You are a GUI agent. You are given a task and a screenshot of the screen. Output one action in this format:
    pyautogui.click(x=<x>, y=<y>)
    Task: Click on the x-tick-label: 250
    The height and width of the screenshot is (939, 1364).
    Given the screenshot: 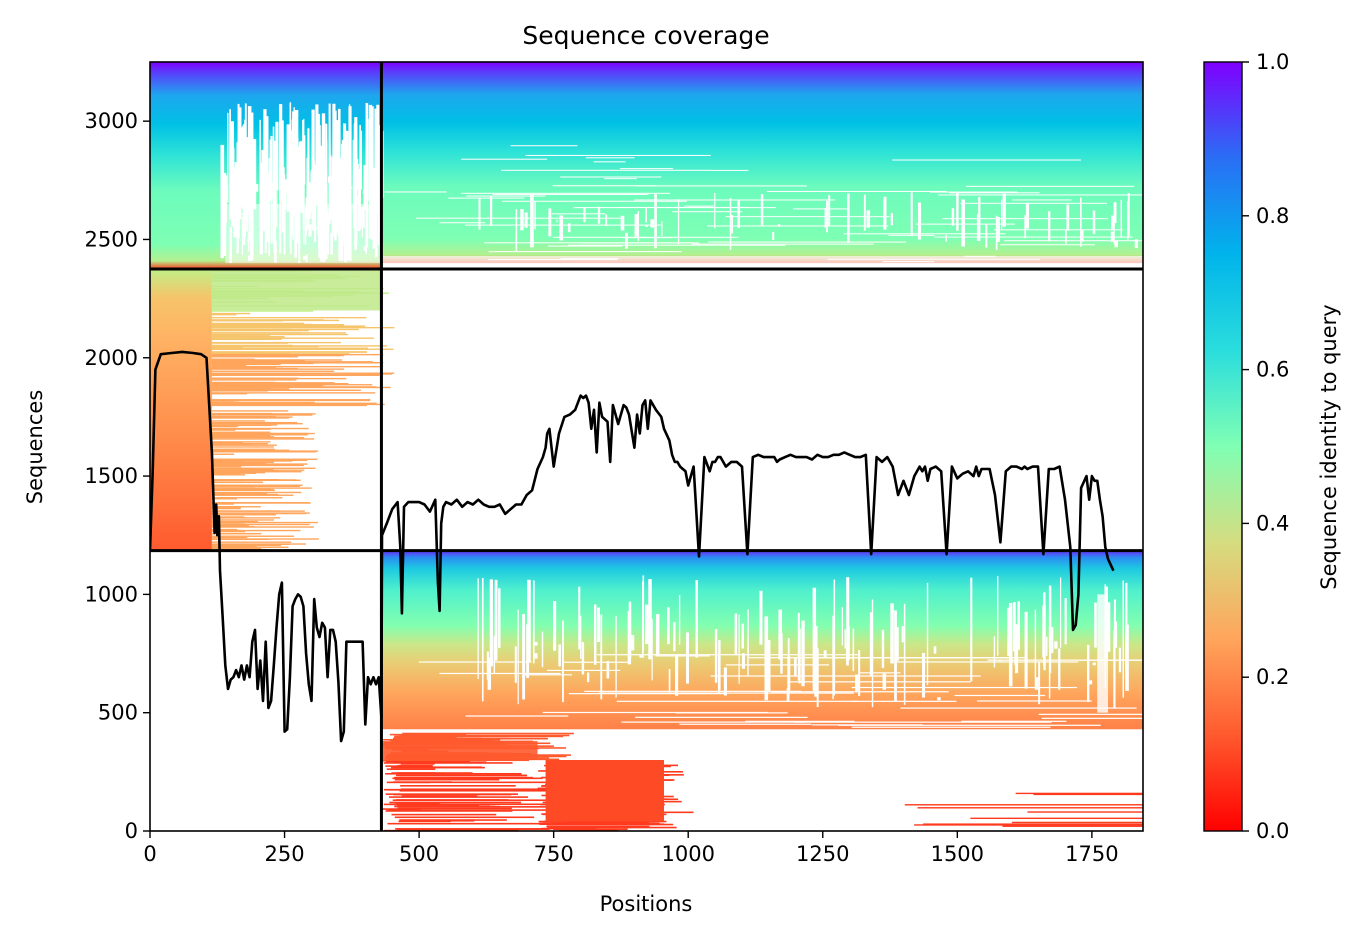 What is the action you would take?
    pyautogui.click(x=285, y=854)
    